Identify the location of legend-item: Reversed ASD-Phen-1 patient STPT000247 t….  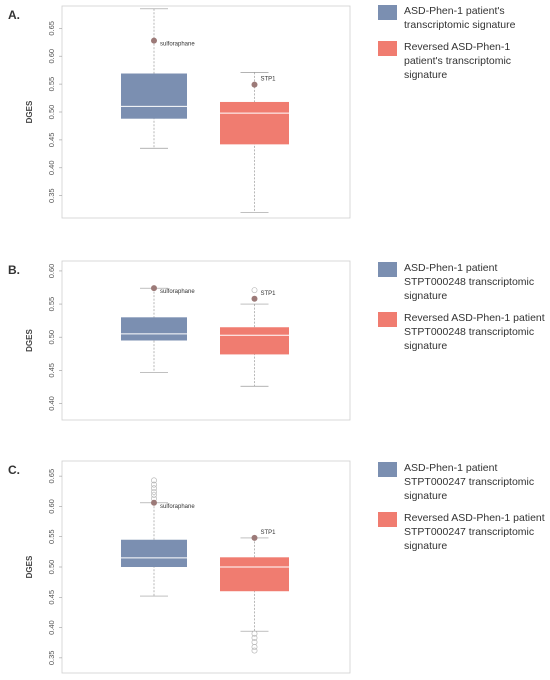
(463, 532).